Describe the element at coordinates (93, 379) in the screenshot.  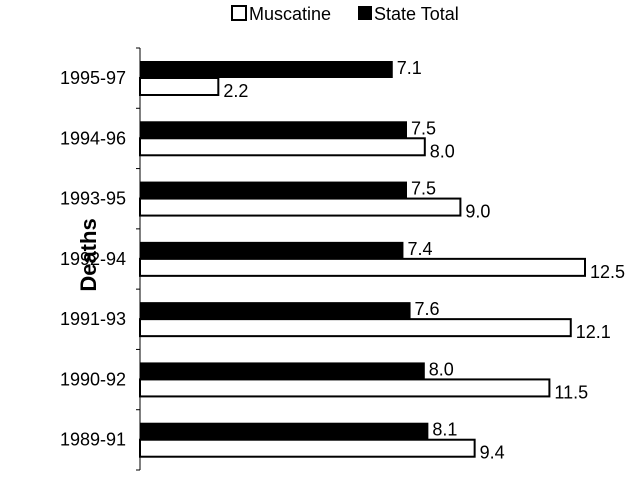
I see `category-label-1990-92: 1990-92` at that location.